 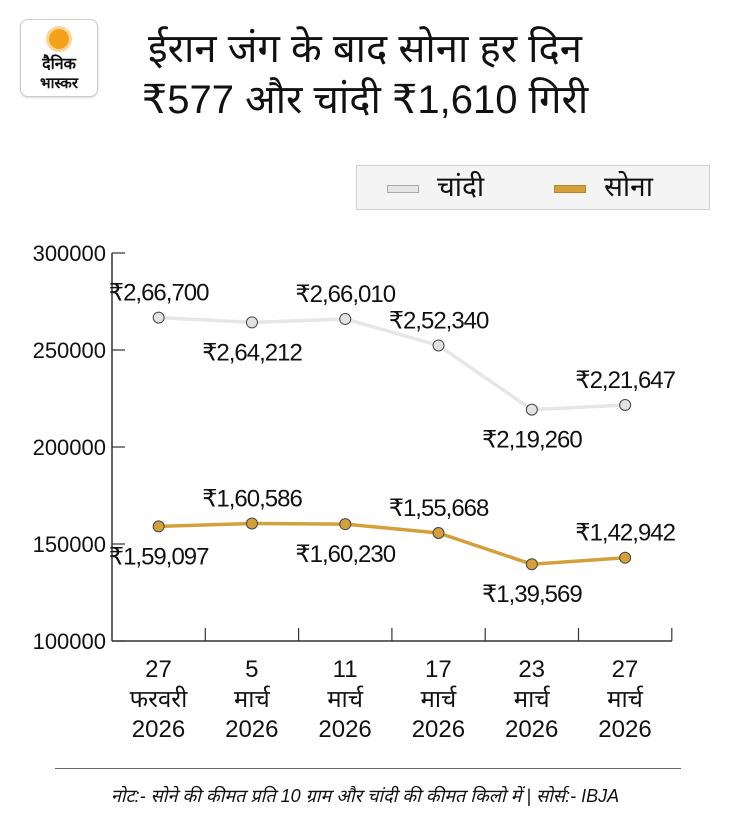 What do you see at coordinates (532, 594) in the screenshot?
I see `data-label: ₹1,39,569` at bounding box center [532, 594].